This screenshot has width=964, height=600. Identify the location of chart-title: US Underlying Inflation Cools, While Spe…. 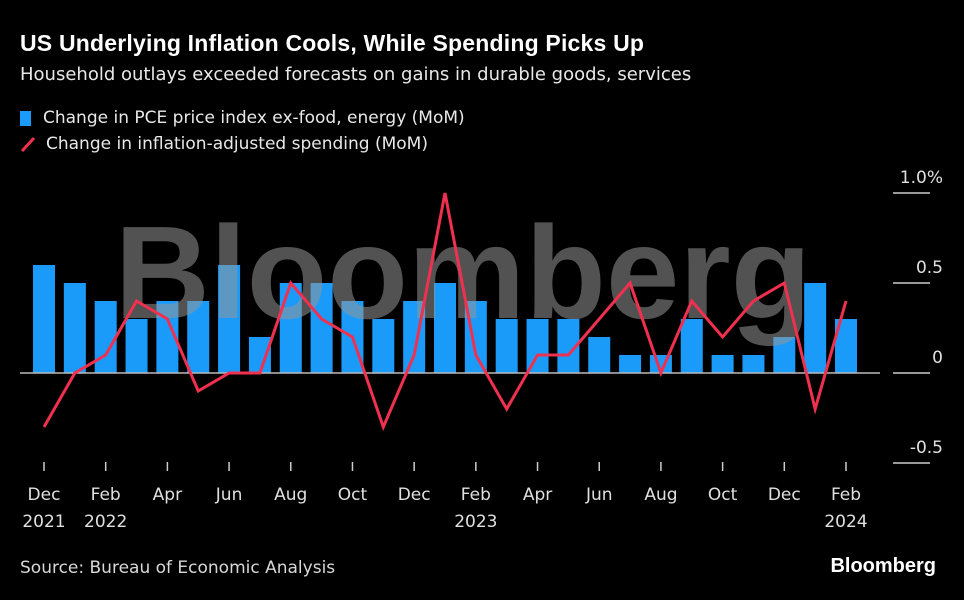
(332, 43).